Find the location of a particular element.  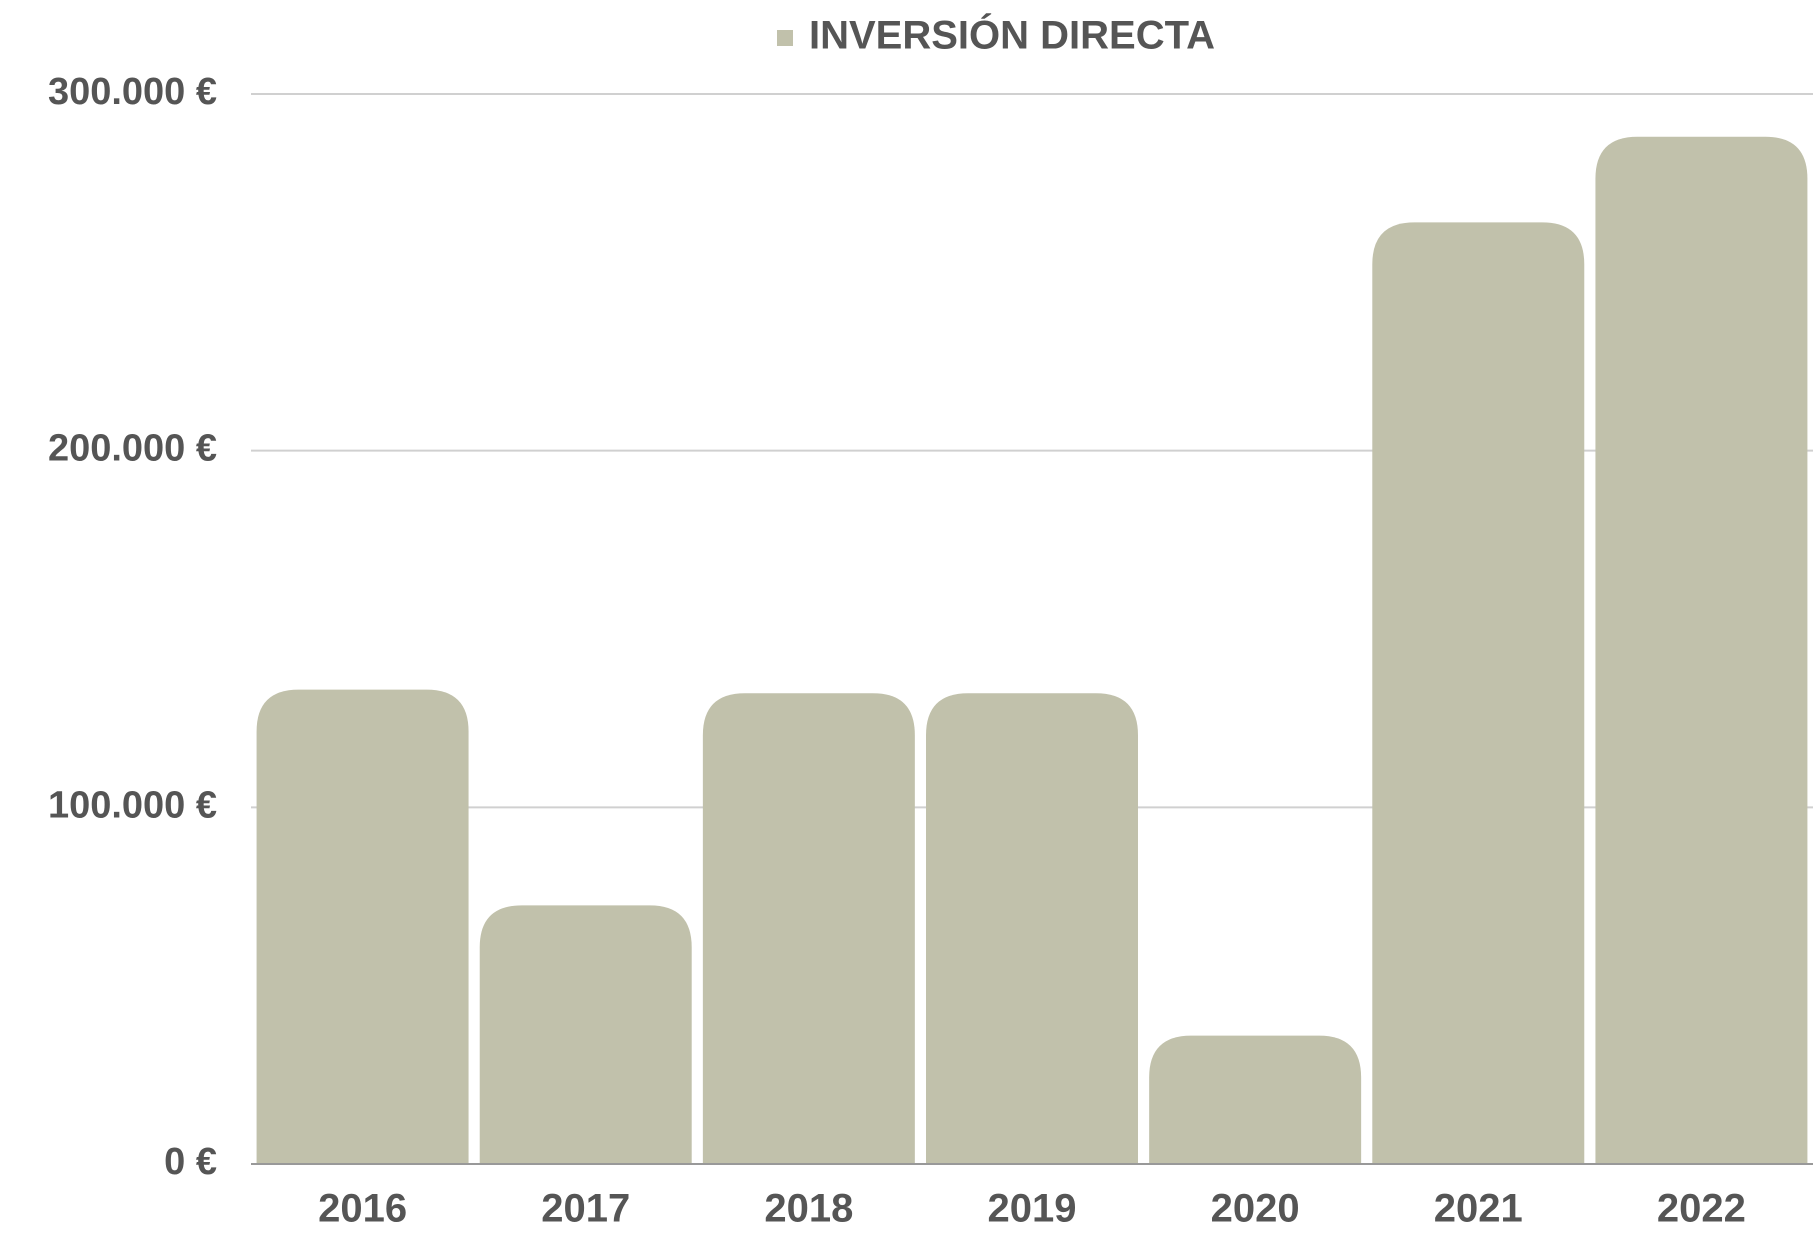

legend-swatch is located at coordinates (785, 38).